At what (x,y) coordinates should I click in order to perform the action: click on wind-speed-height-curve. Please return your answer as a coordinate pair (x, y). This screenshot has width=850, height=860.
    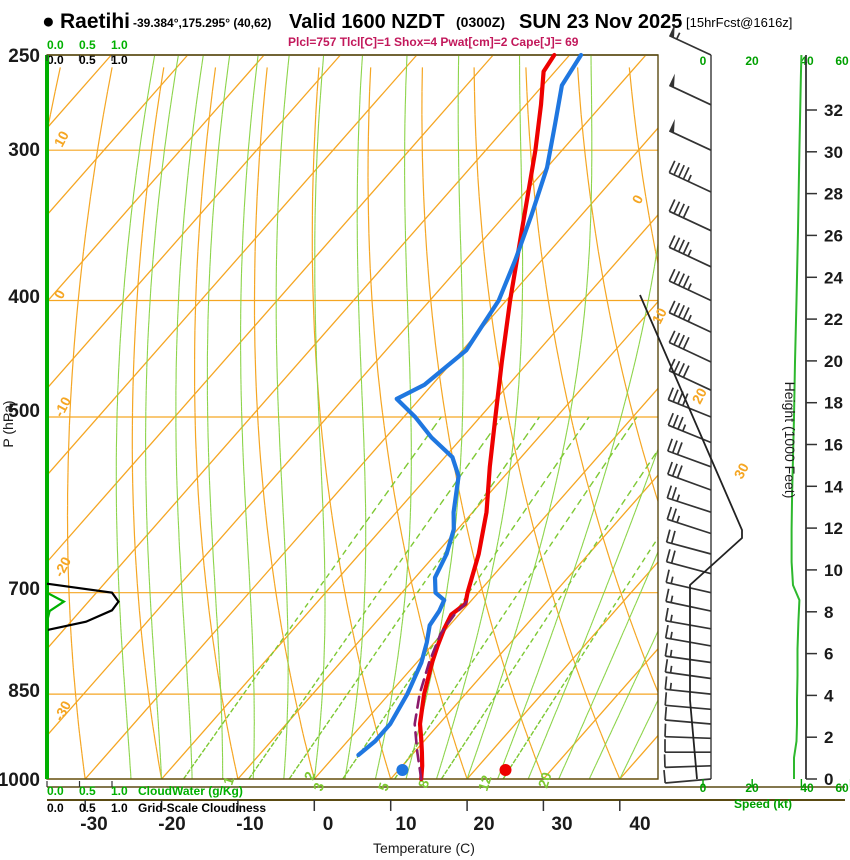
    Looking at the image, I should click on (796, 416).